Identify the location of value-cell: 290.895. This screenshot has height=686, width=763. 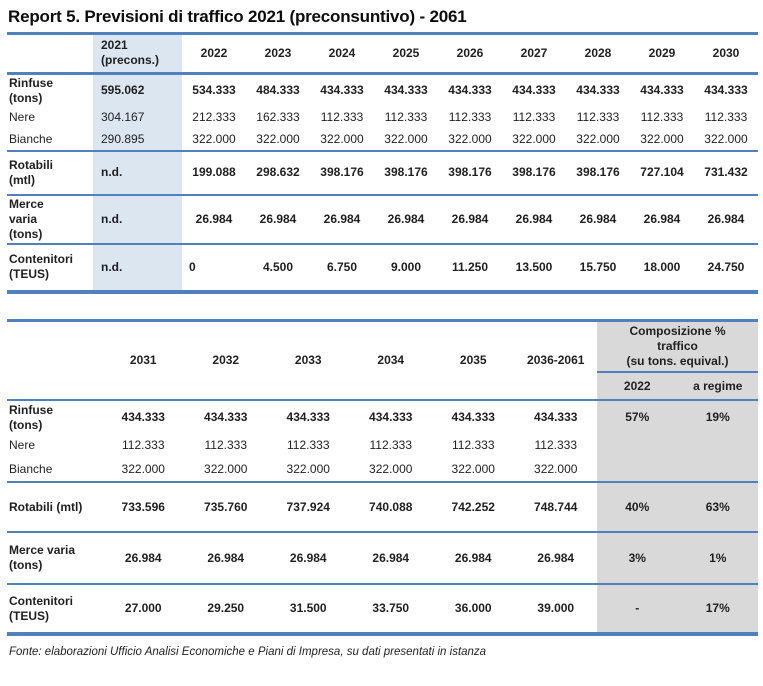
(137, 139).